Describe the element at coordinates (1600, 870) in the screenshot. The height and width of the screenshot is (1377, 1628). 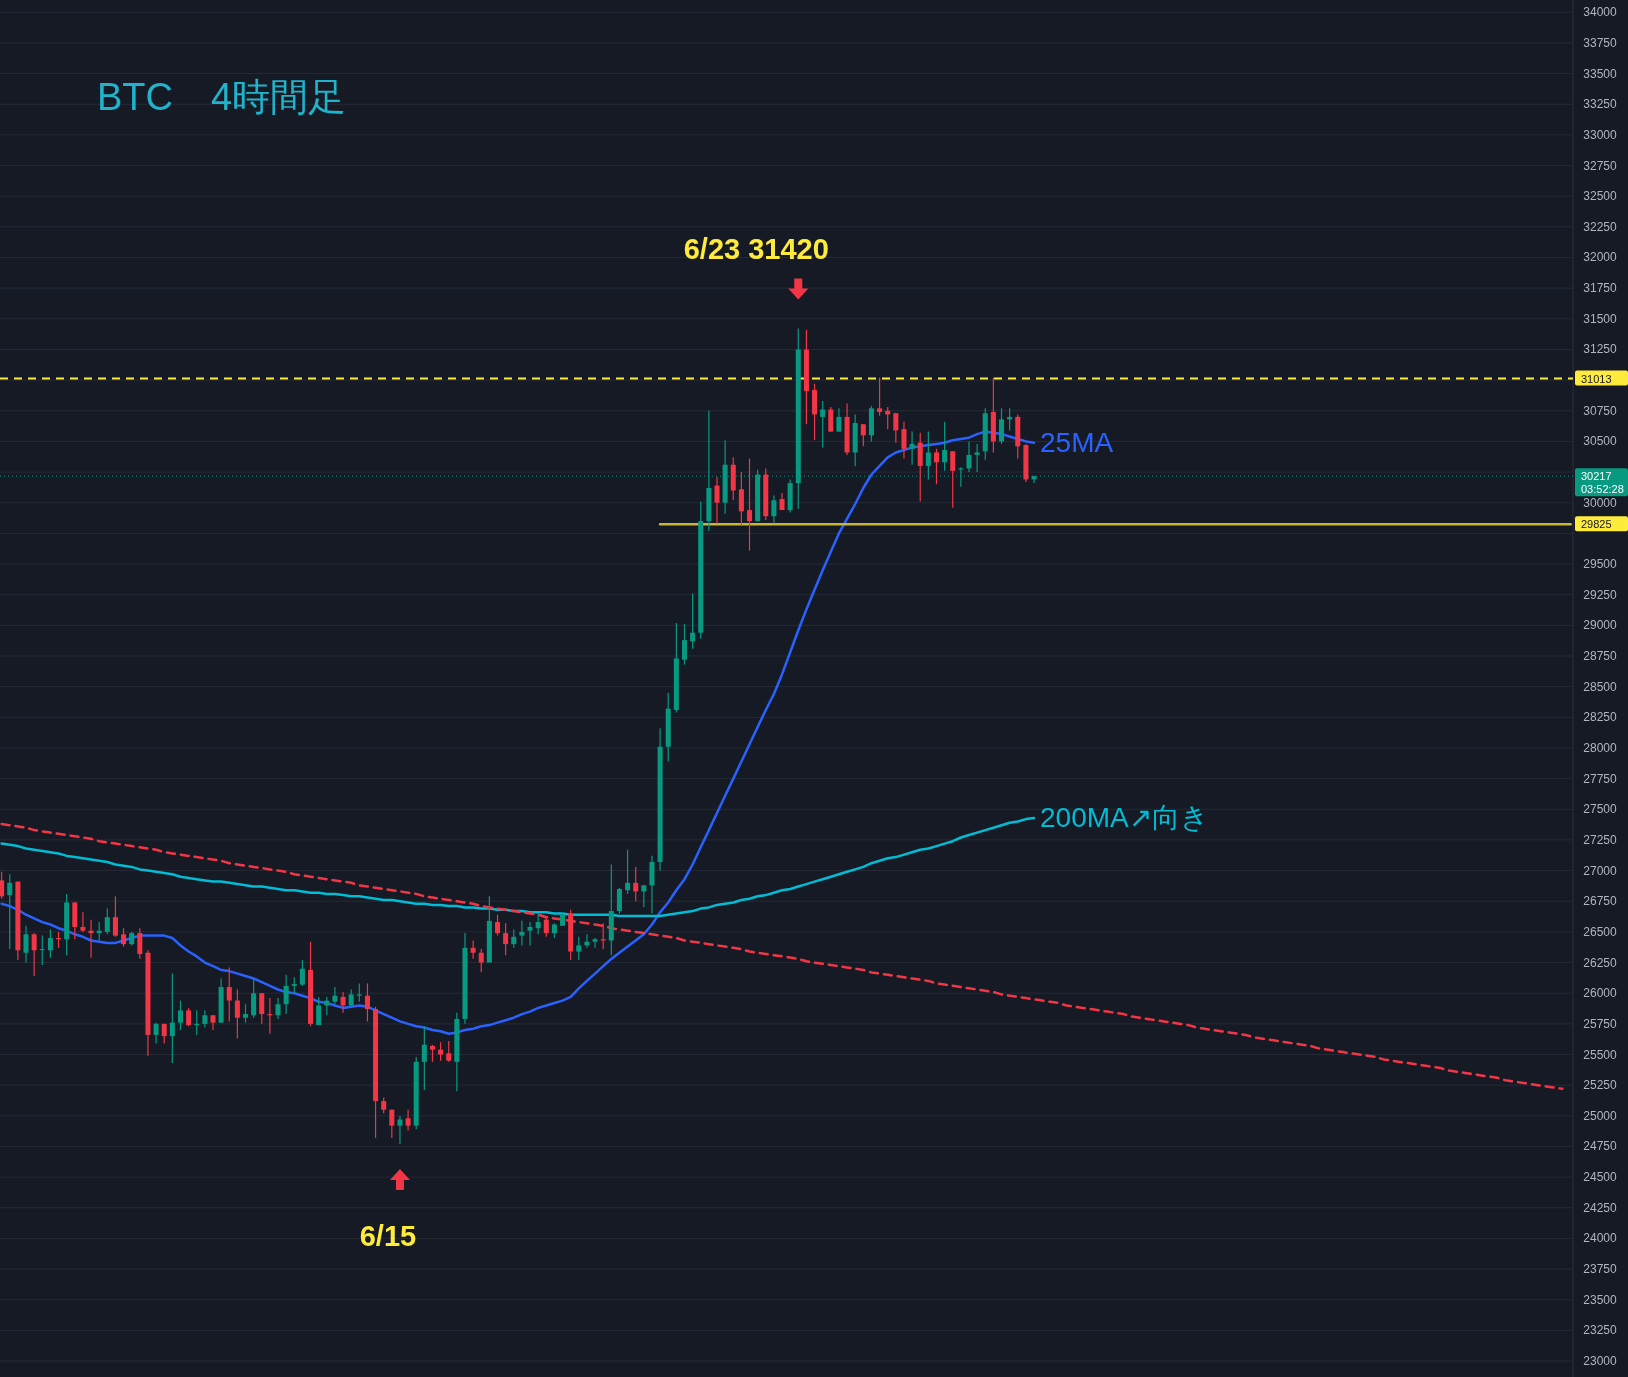
I see `y-tick-label: 27000` at that location.